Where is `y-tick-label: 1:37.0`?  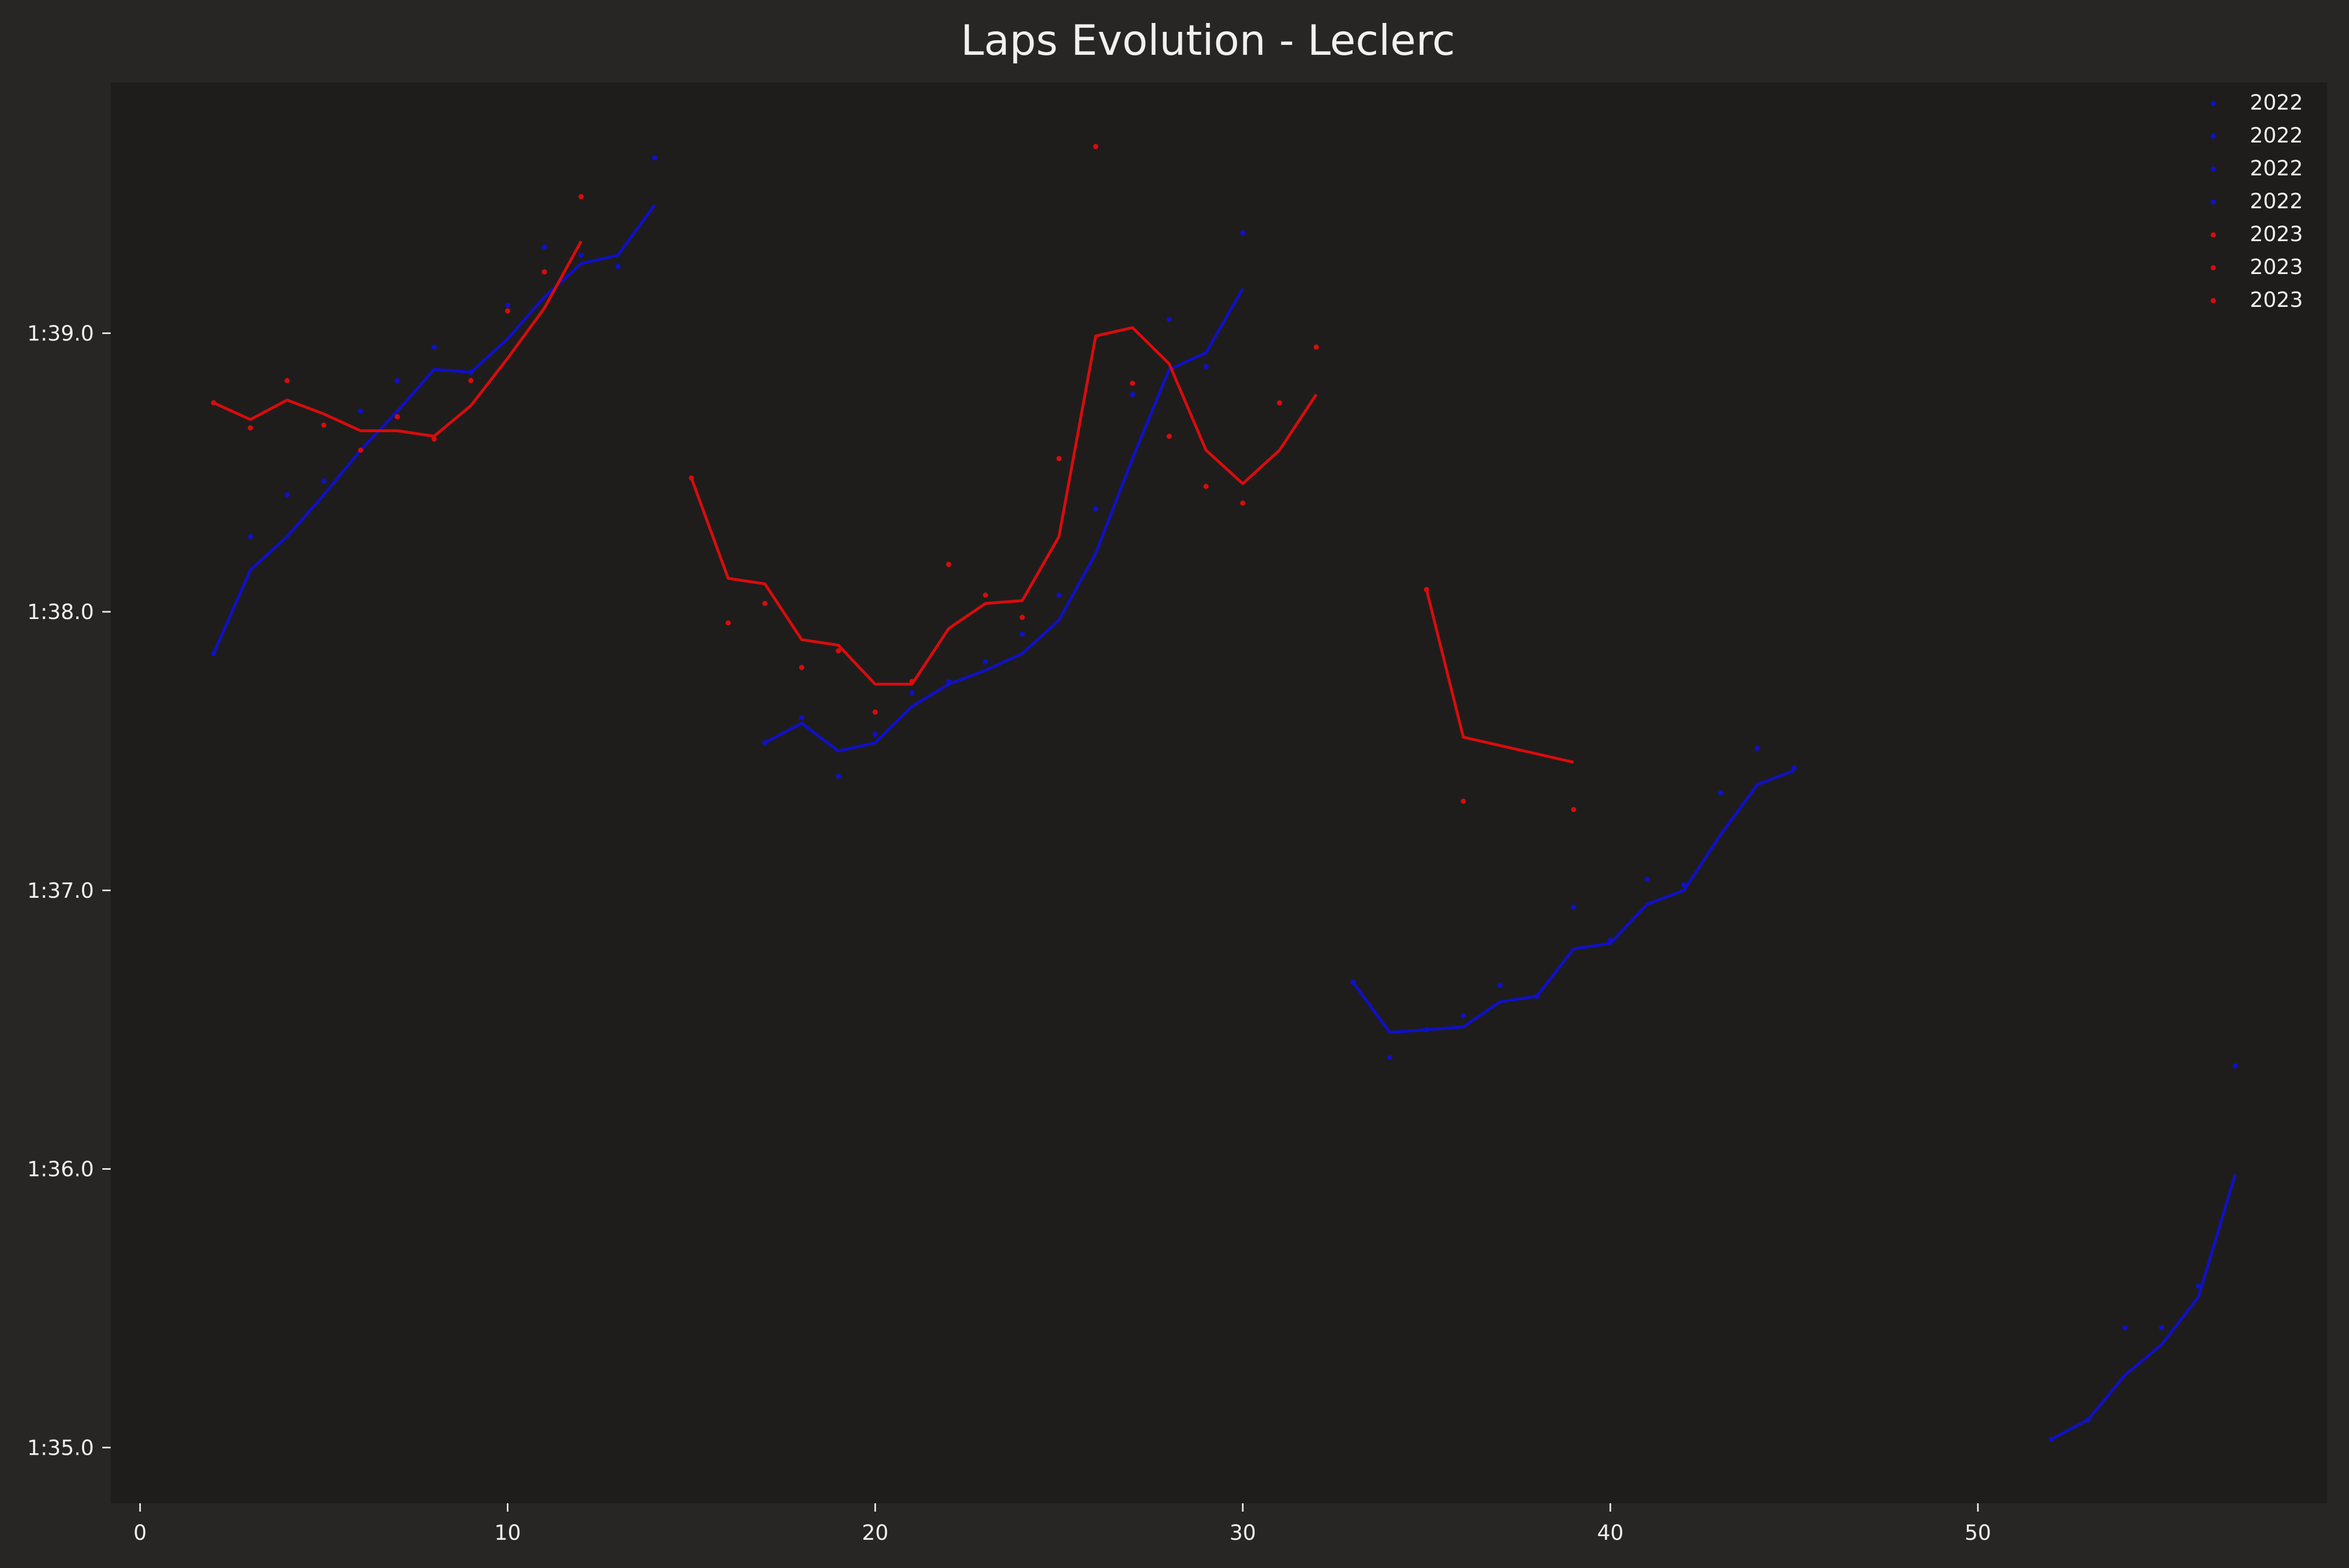 y-tick-label: 1:37.0 is located at coordinates (60, 891).